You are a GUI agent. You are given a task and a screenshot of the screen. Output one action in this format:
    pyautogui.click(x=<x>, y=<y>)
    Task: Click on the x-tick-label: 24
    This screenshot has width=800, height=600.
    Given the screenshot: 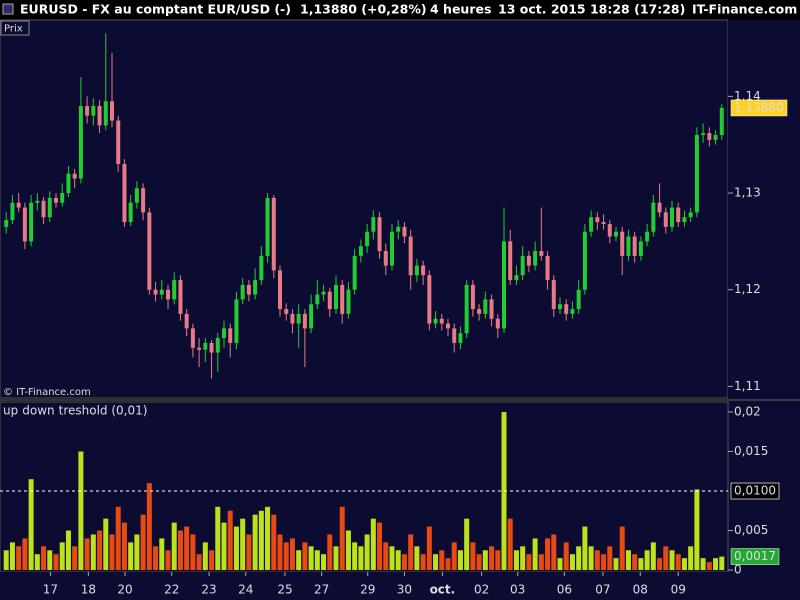 What is the action you would take?
    pyautogui.click(x=245, y=590)
    